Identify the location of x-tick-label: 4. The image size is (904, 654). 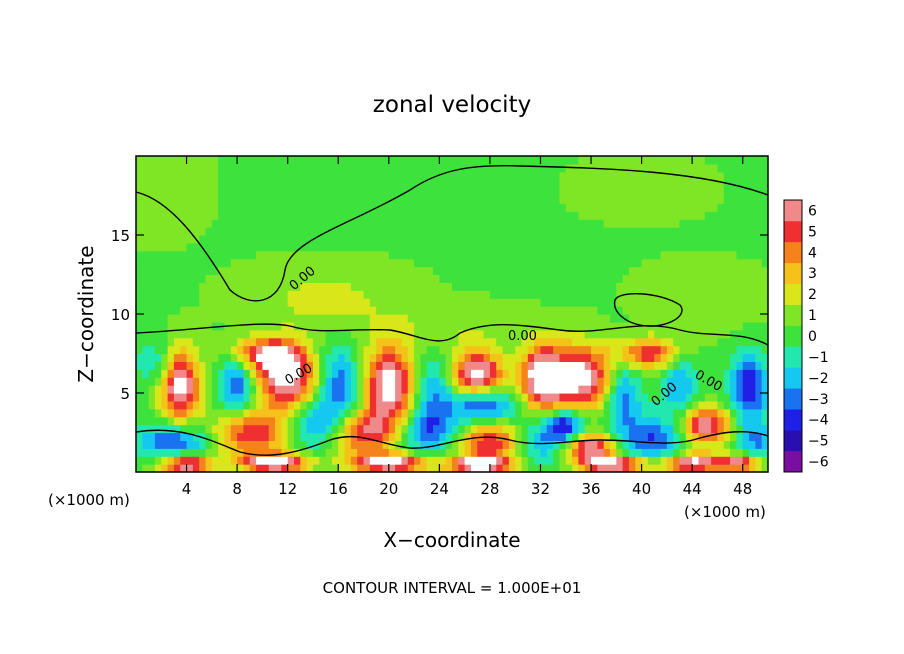
(187, 489).